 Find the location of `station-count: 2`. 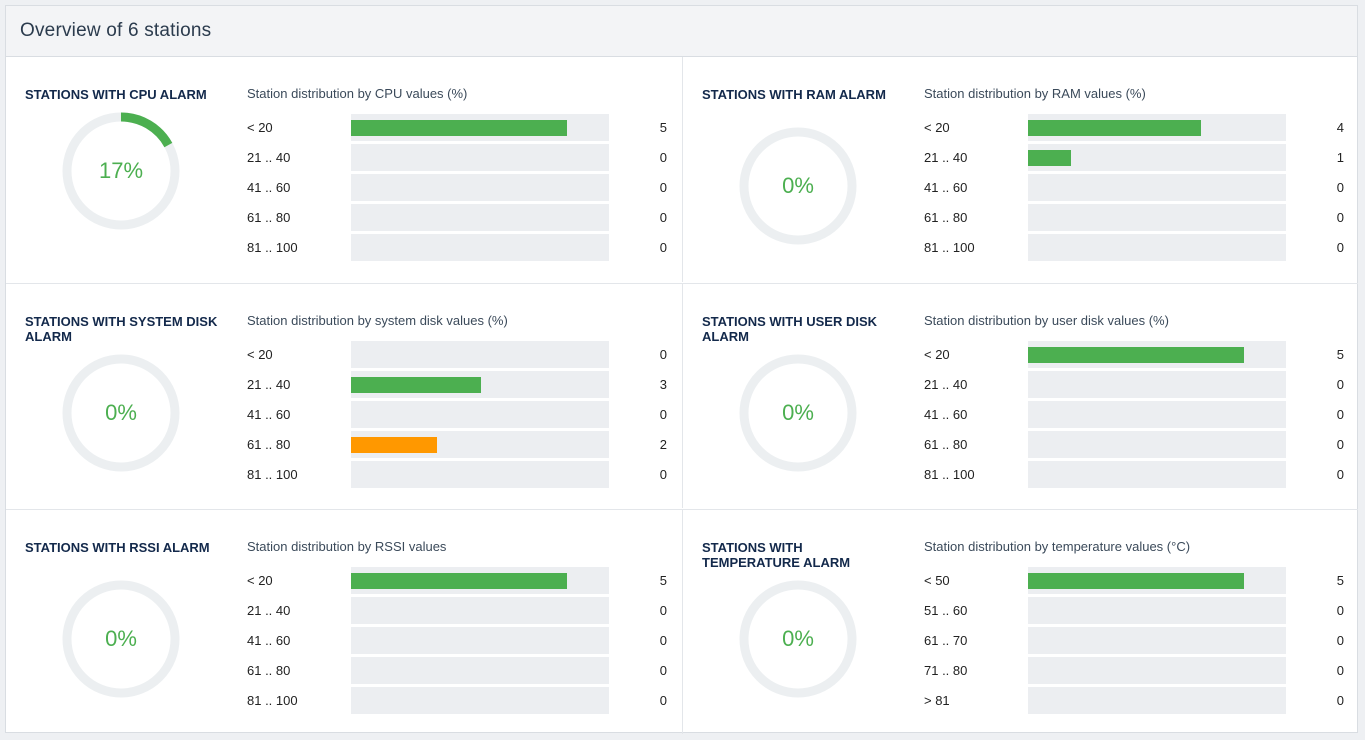

station-count: 2 is located at coordinates (663, 444).